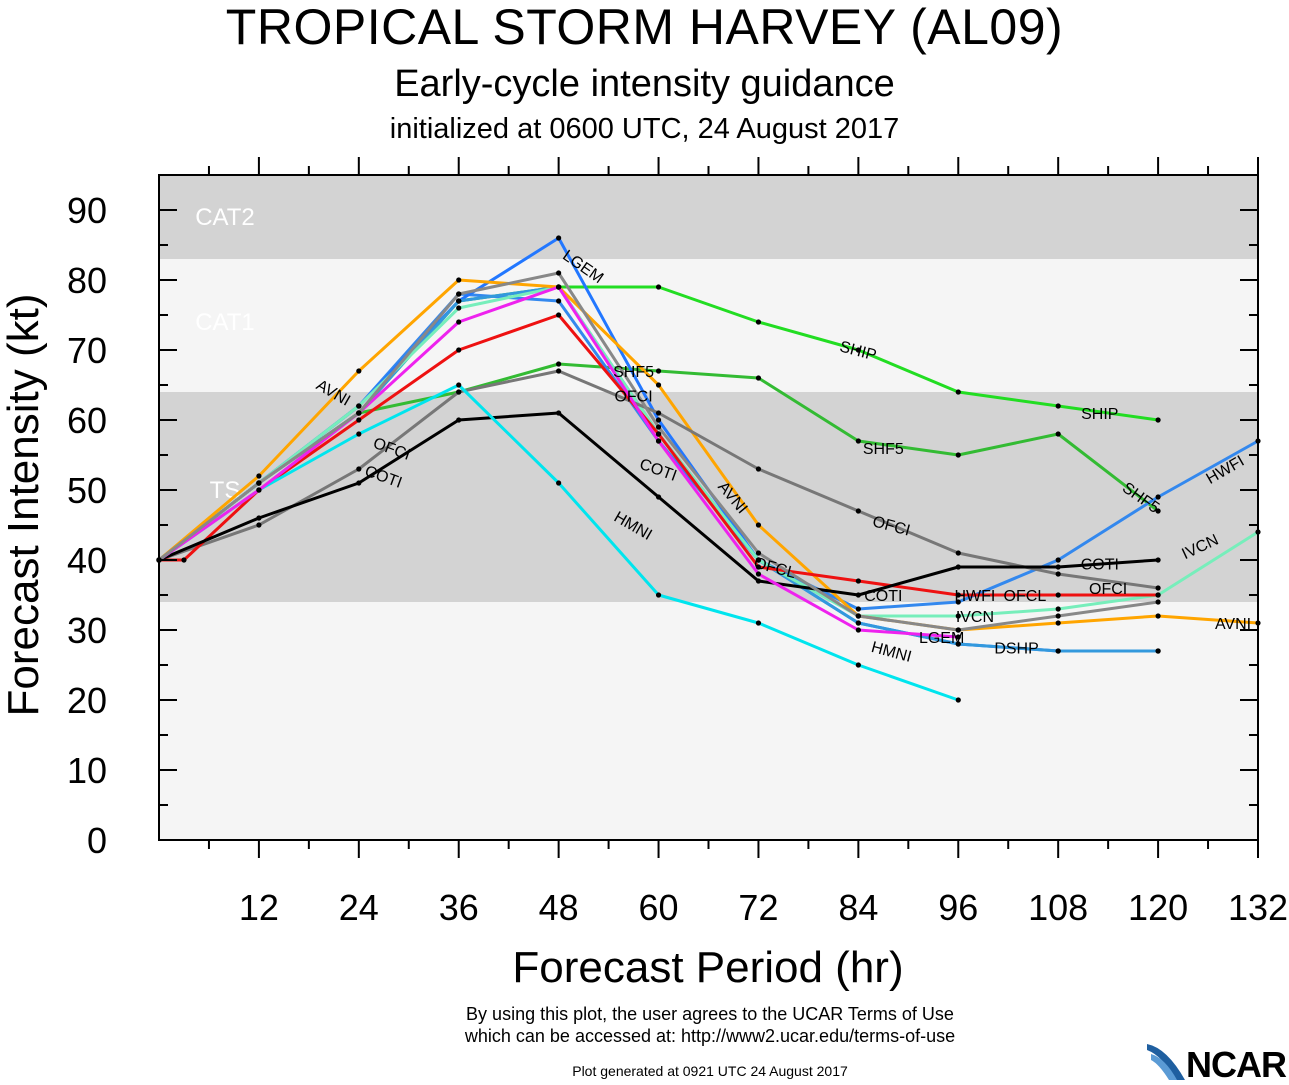 The height and width of the screenshot is (1085, 1289). I want to click on data-point-lgem, so click(559, 238).